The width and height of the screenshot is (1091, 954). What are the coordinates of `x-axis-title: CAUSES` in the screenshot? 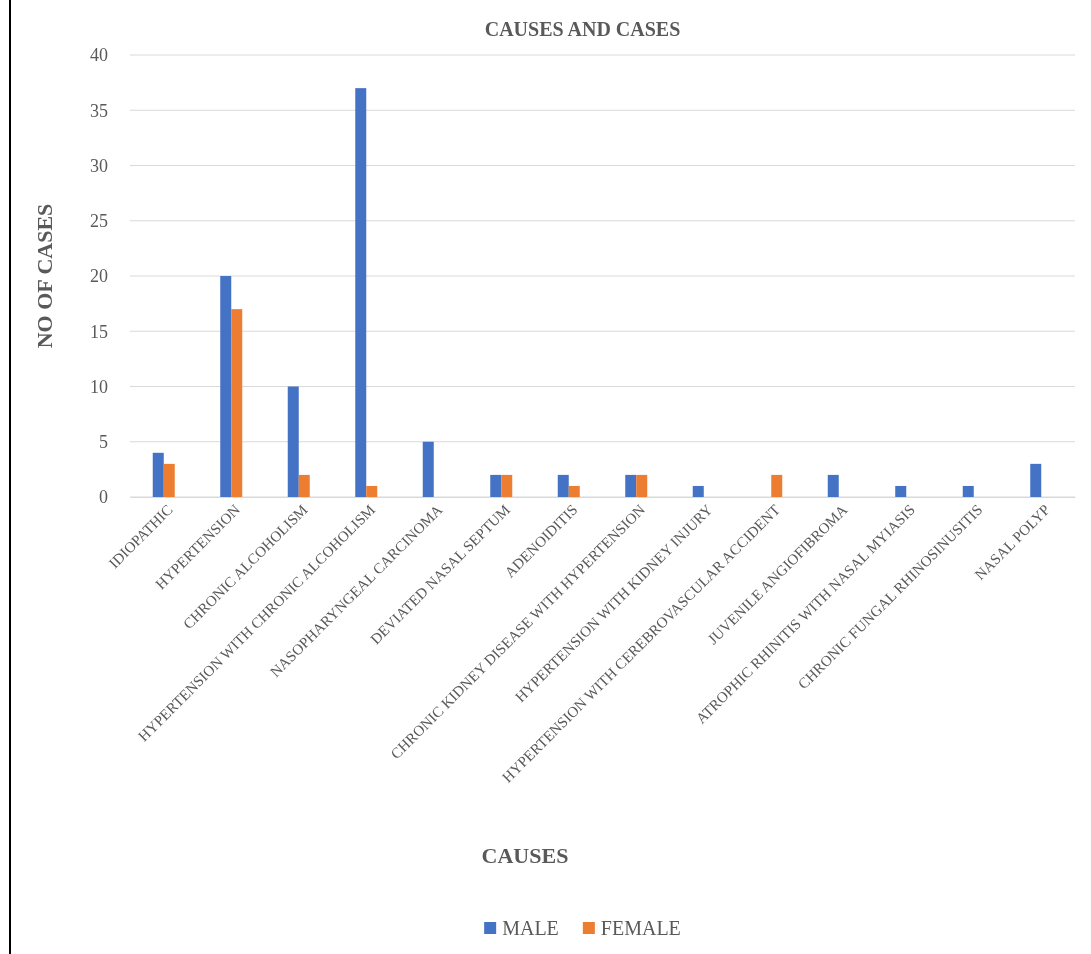 It's located at (525, 855).